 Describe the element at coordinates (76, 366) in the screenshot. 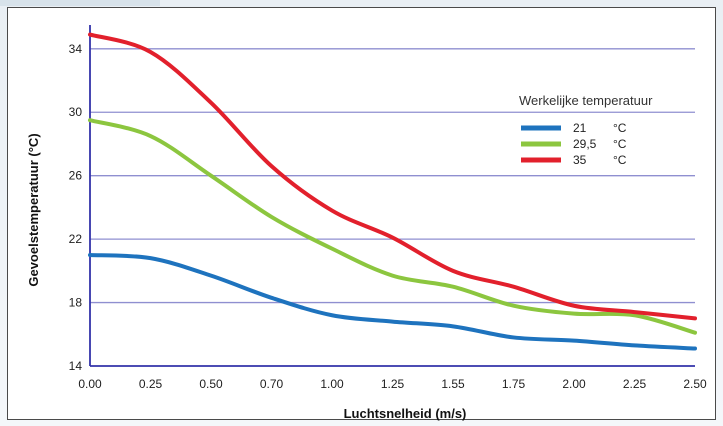

I see `y-tick-label: 14` at that location.